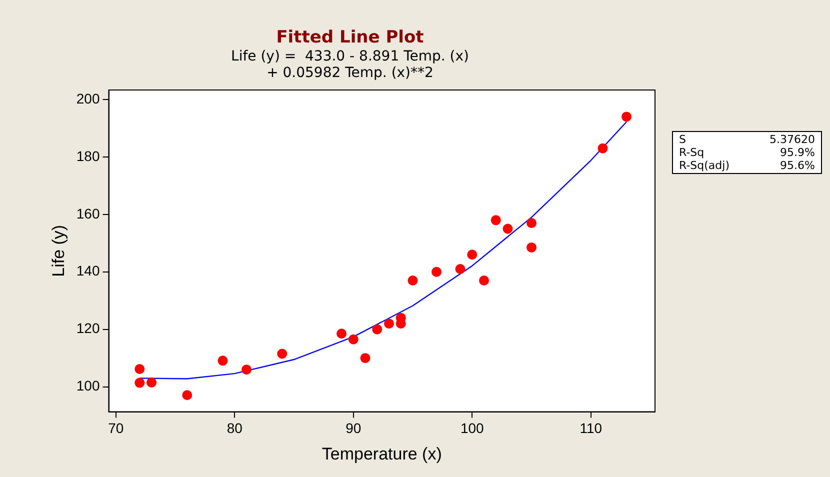  I want to click on x-axis-title: Temperature (x), so click(382, 454).